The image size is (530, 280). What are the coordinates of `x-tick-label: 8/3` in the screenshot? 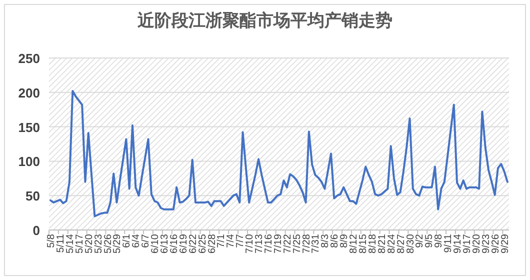 It's located at (326, 241).